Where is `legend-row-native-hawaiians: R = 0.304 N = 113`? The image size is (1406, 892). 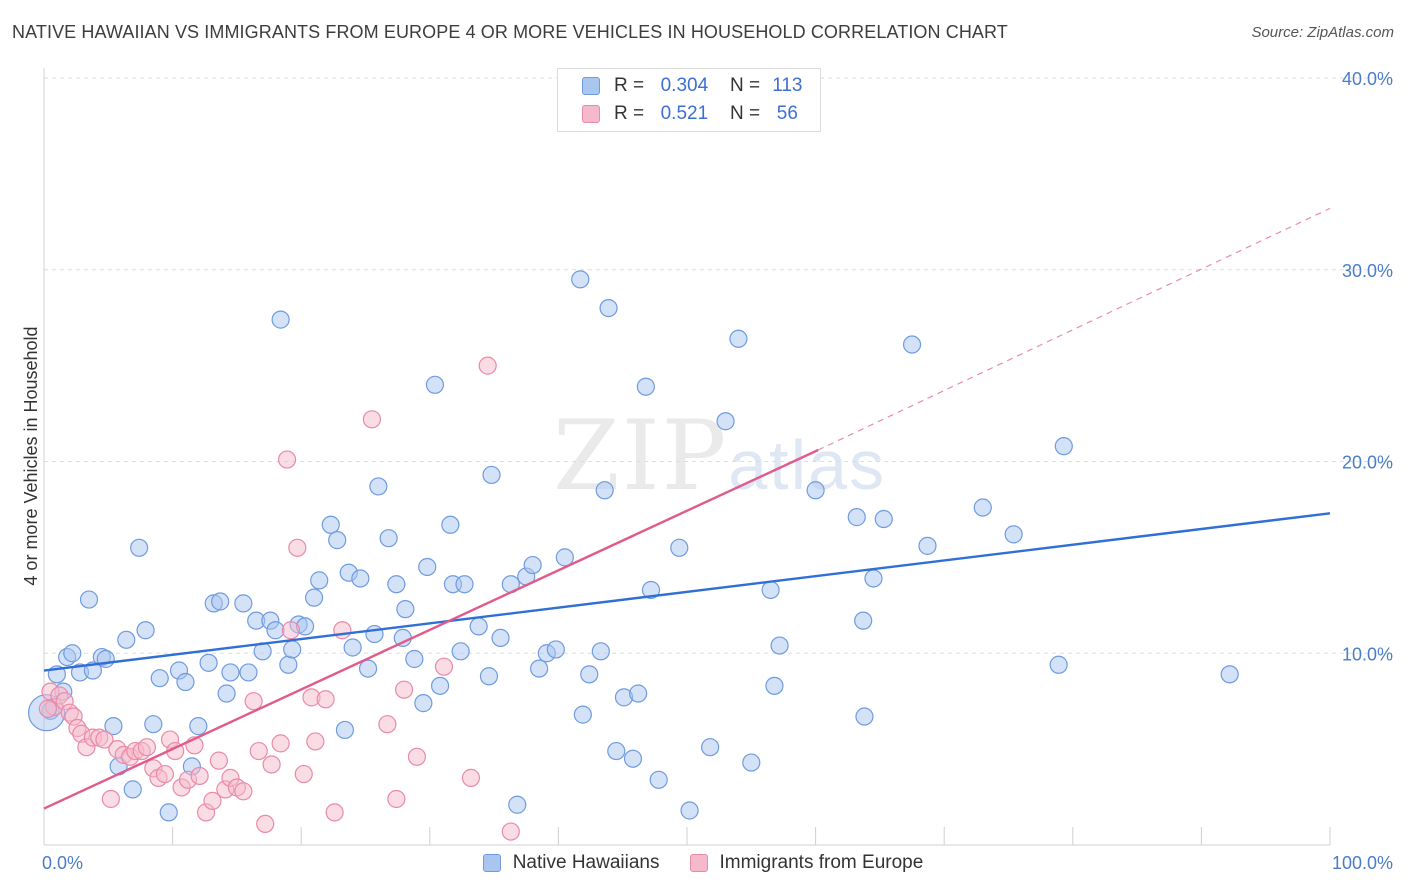
legend-row-native-hawaiians: R = 0.304 N = 113 is located at coordinates (695, 86).